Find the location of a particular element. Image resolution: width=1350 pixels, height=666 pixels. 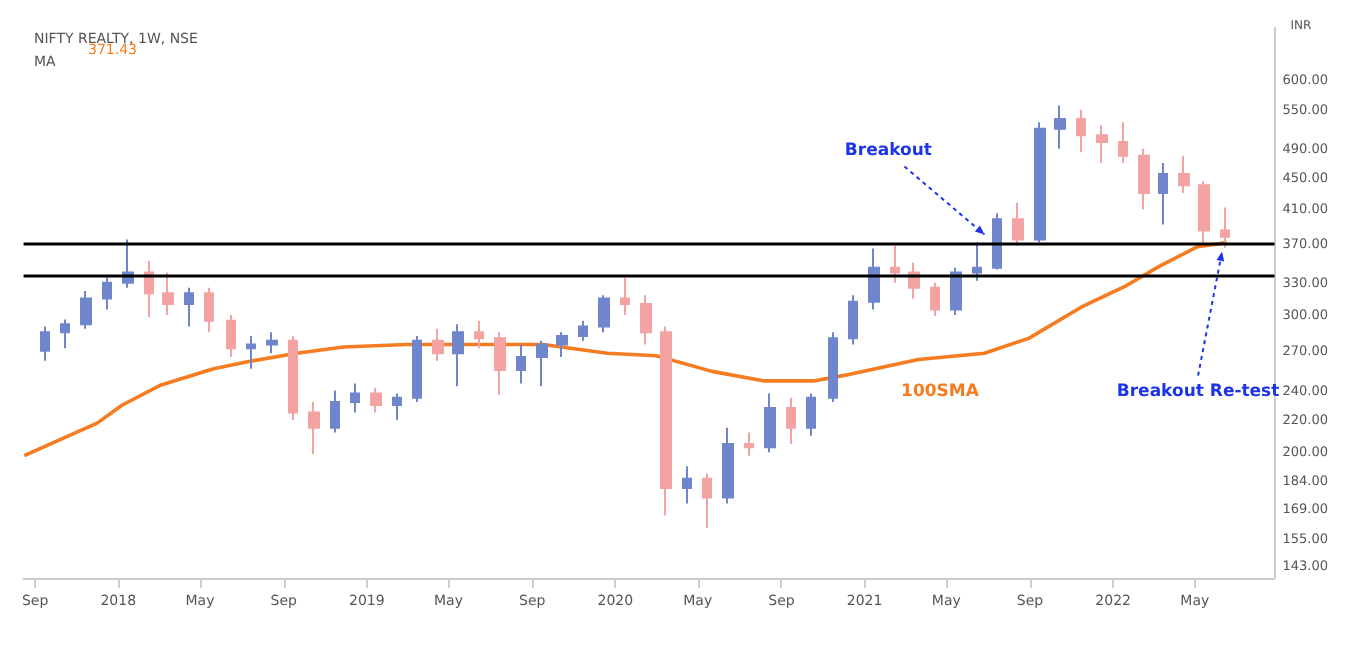

annotation: 100SMA is located at coordinates (940, 392).